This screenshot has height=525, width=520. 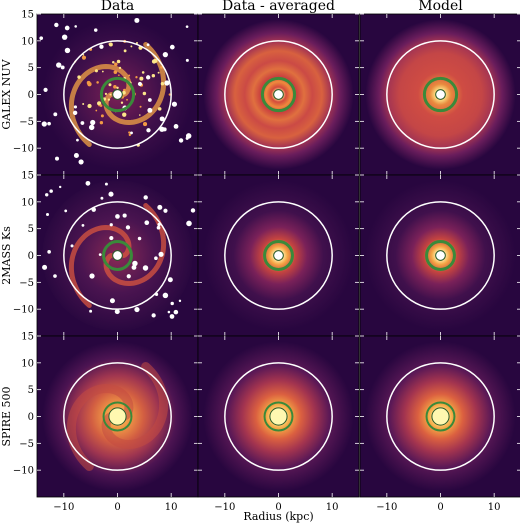 What do you see at coordinates (439, 416) in the screenshot?
I see `panel-spire-500-model` at bounding box center [439, 416].